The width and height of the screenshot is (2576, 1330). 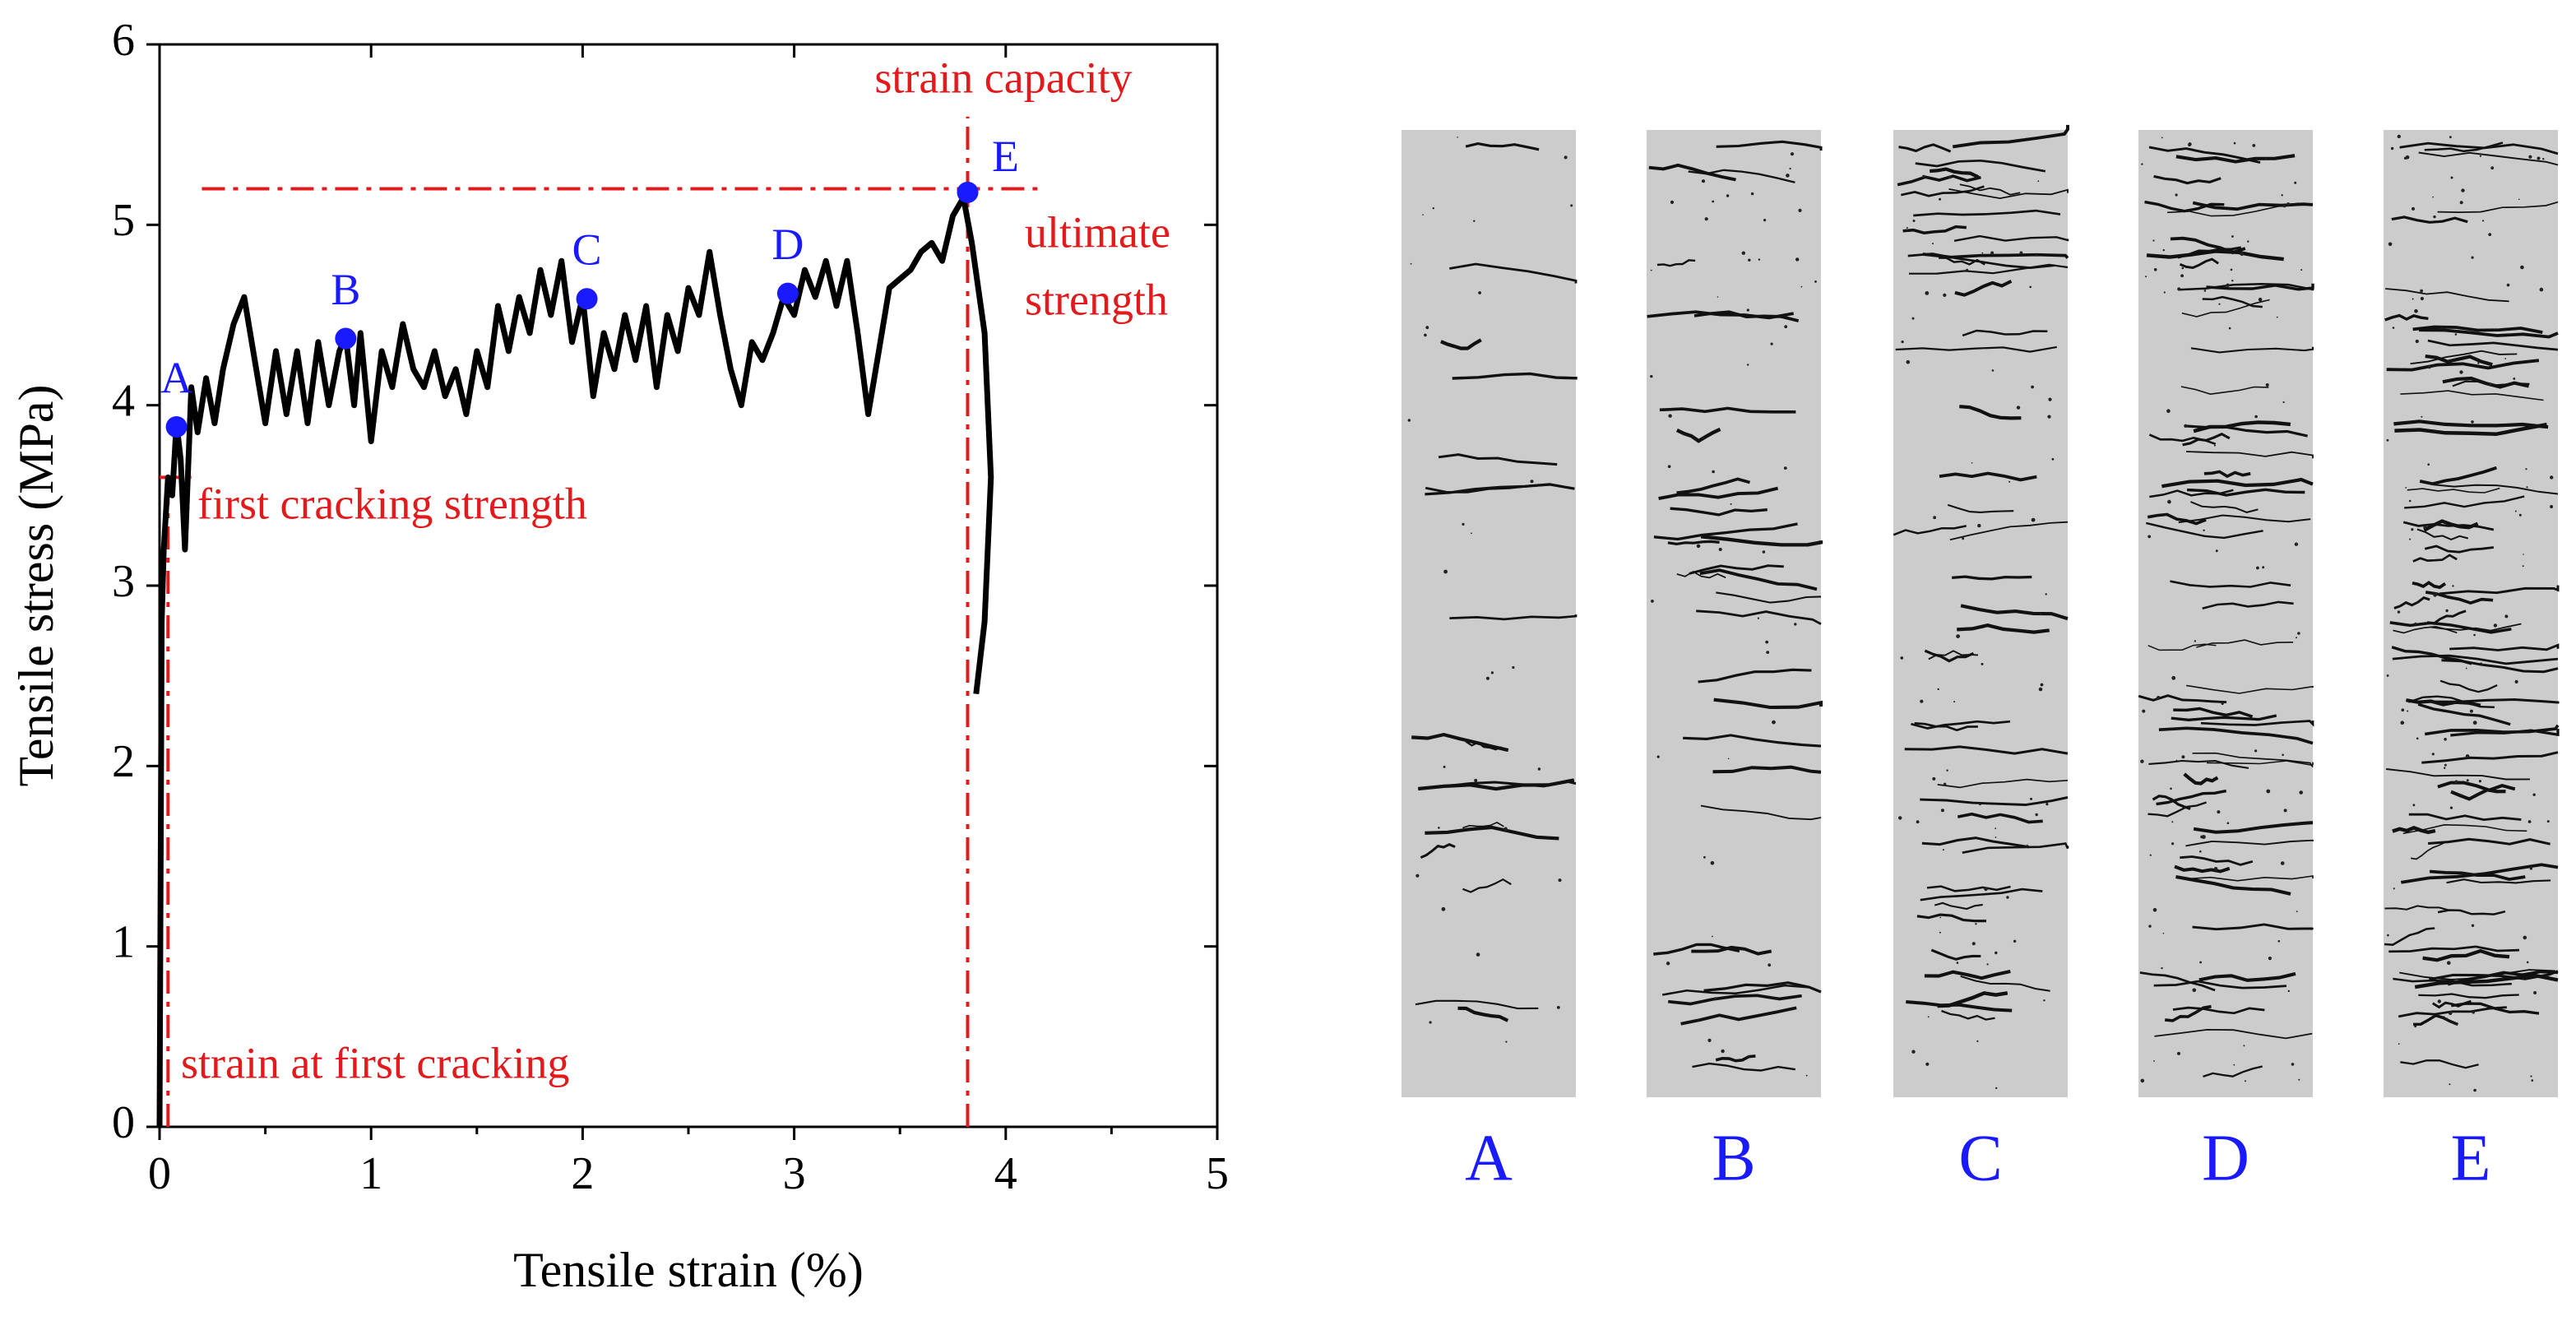 I want to click on x-tick-label: 4, so click(x=1006, y=1173).